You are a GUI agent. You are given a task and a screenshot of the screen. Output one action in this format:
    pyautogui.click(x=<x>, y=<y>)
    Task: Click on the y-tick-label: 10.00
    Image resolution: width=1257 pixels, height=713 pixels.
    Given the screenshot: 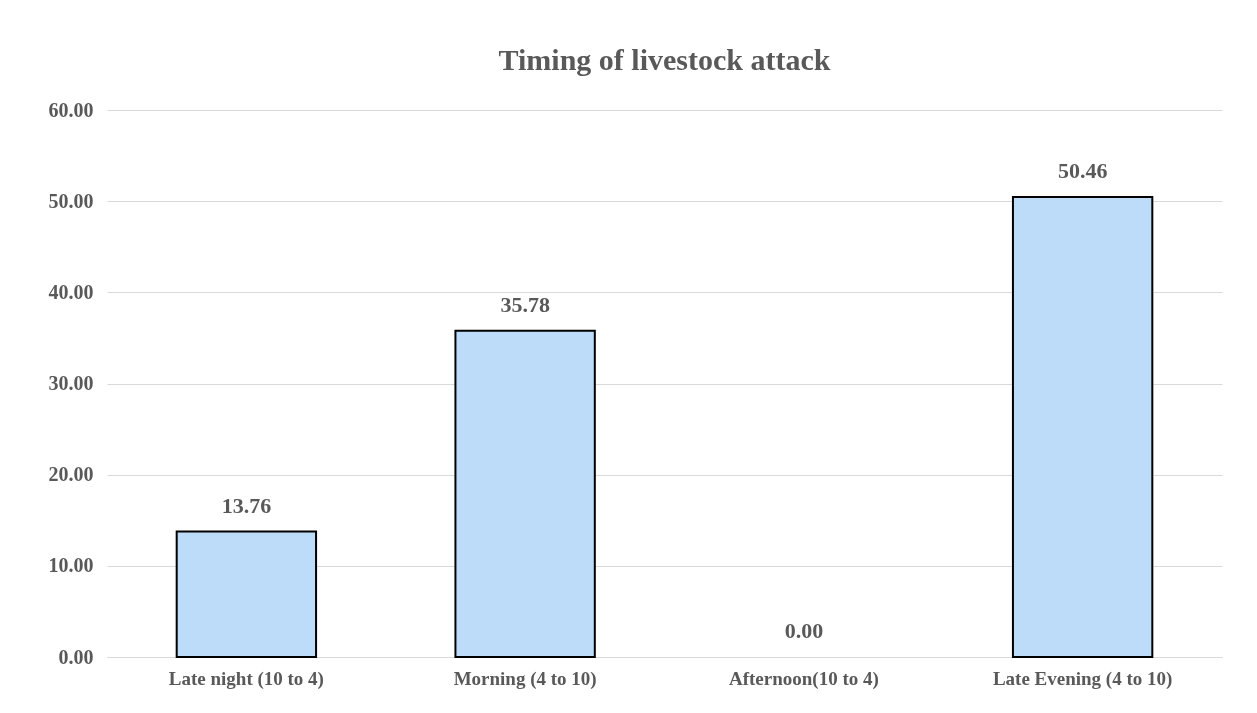 What is the action you would take?
    pyautogui.click(x=71, y=565)
    